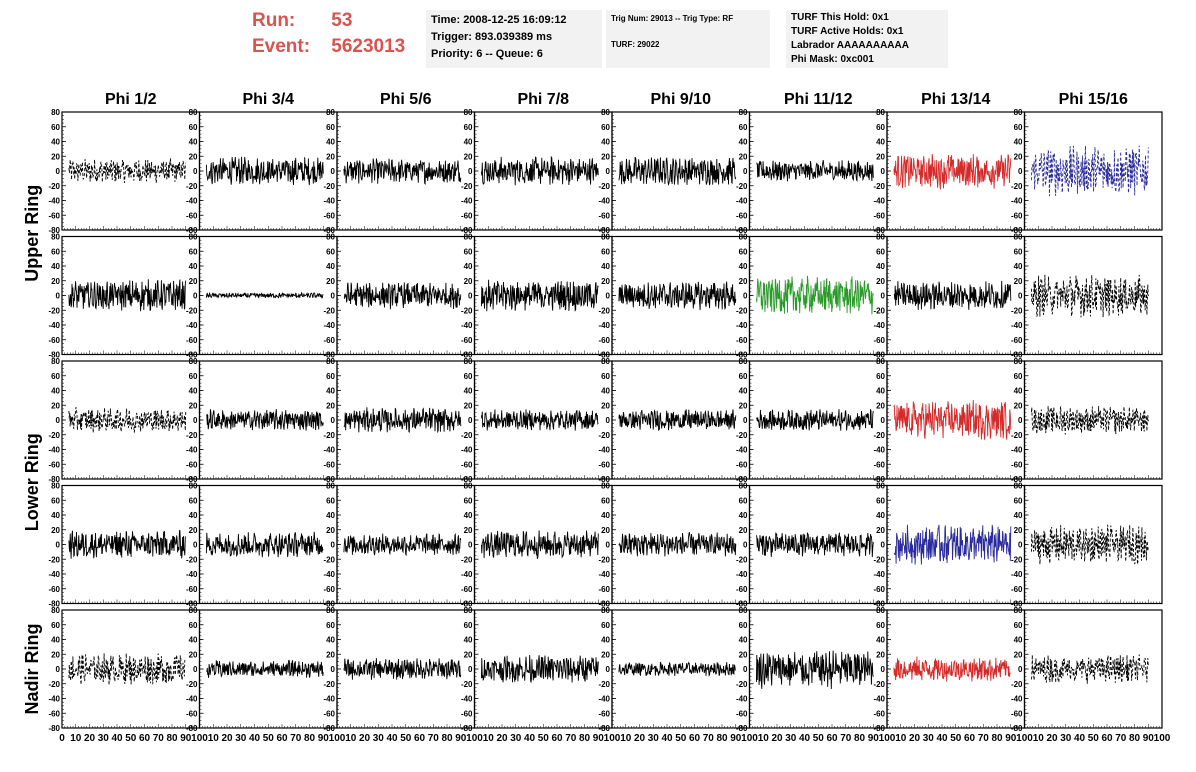 This screenshot has height=772, width=1196. What do you see at coordinates (328, 47) in the screenshot?
I see `event-line: Event: 5623013` at bounding box center [328, 47].